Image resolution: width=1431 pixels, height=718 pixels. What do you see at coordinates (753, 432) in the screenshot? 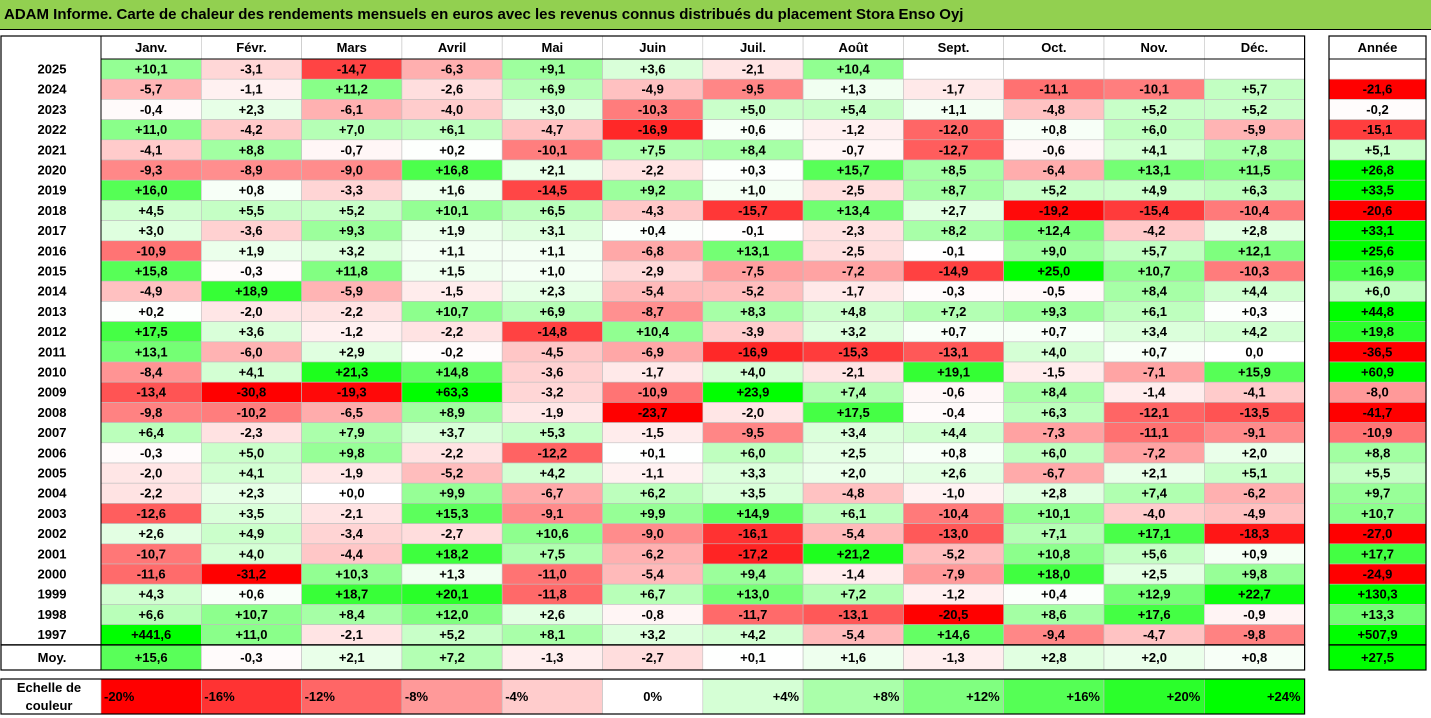
I see `cell-value: -9,5` at bounding box center [753, 432].